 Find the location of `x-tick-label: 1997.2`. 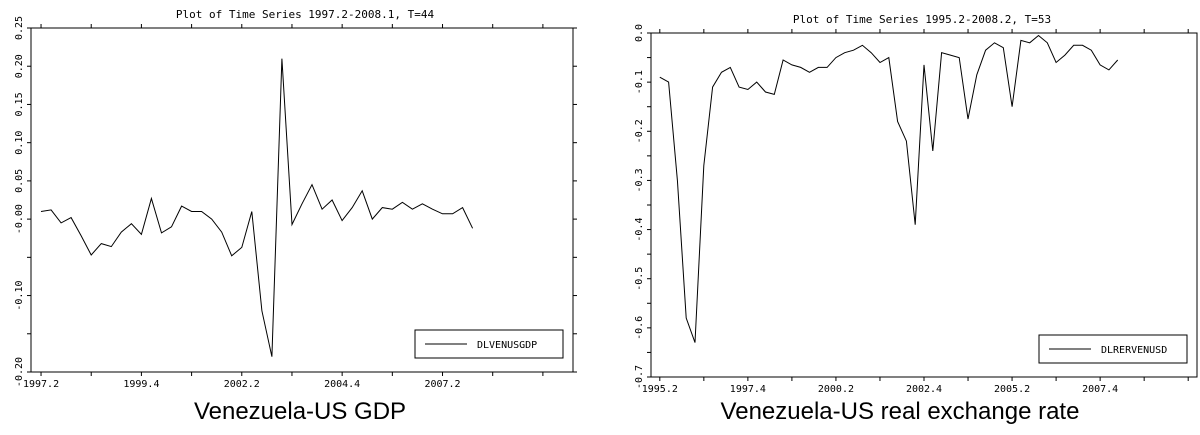

x-tick-label: 1997.2 is located at coordinates (41, 384).